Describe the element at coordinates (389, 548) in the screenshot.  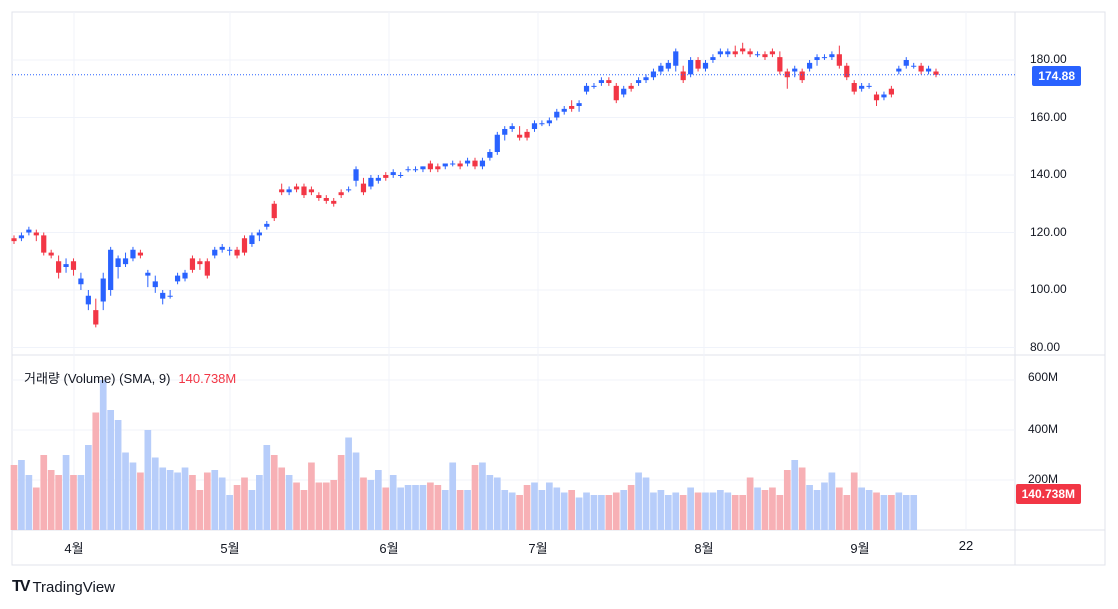
I see `x-axis-label: 6월` at that location.